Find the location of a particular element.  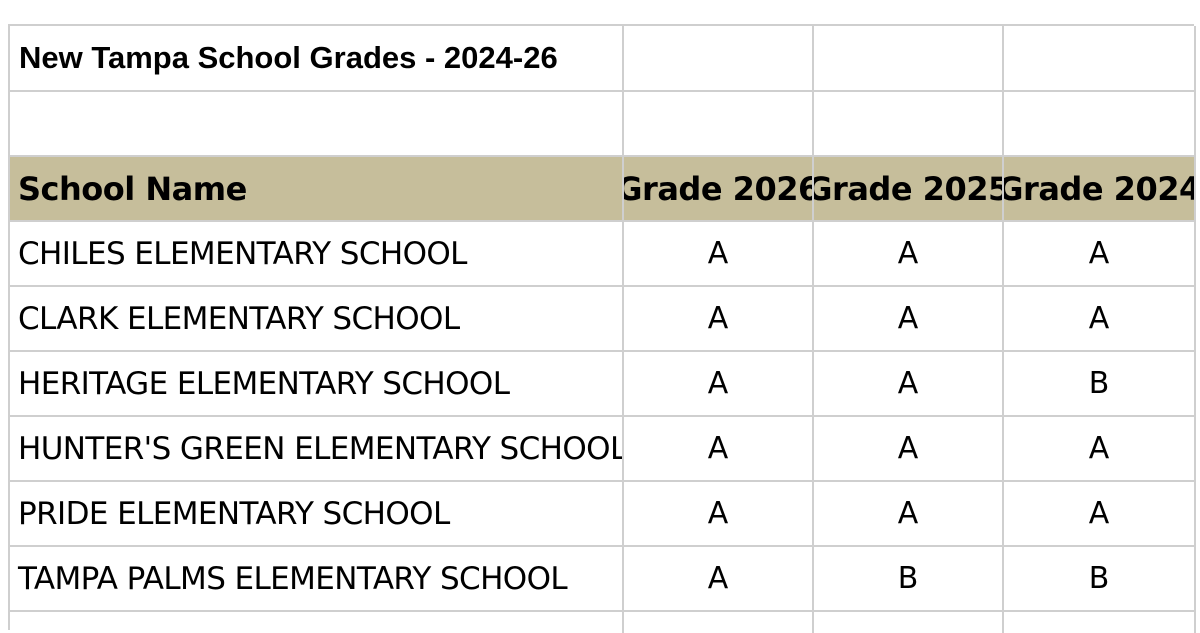

header-grade-2026: Grade 2026 is located at coordinates (719, 189).